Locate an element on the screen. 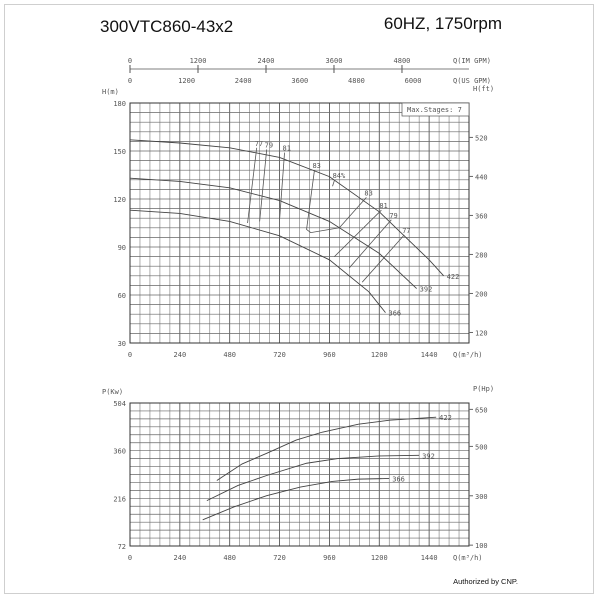 This screenshot has width=600, height=600. power-series-label: 422 is located at coordinates (445, 418).